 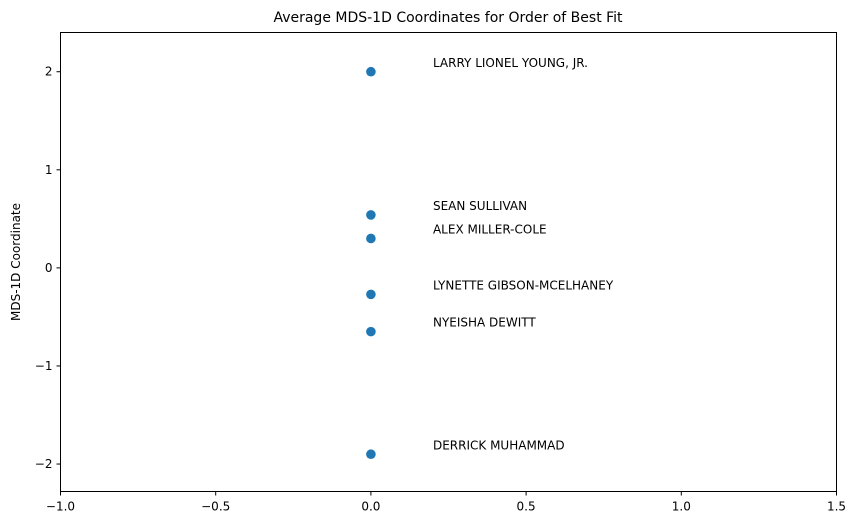 What do you see at coordinates (16, 262) in the screenshot?
I see `y-axis-label: MDS-1D Coordinate` at bounding box center [16, 262].